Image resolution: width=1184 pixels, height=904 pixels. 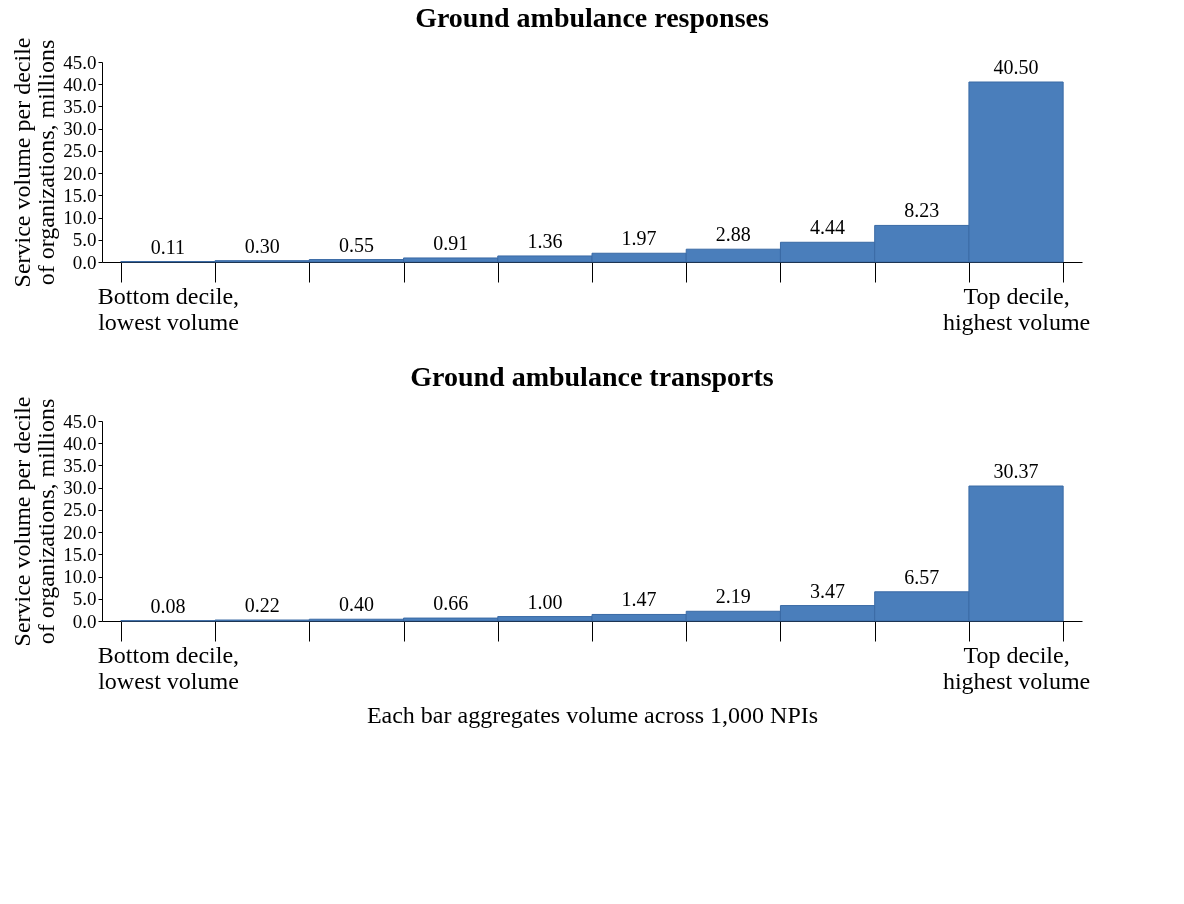 What do you see at coordinates (168, 605) in the screenshot?
I see `data-label: 0.08` at bounding box center [168, 605].